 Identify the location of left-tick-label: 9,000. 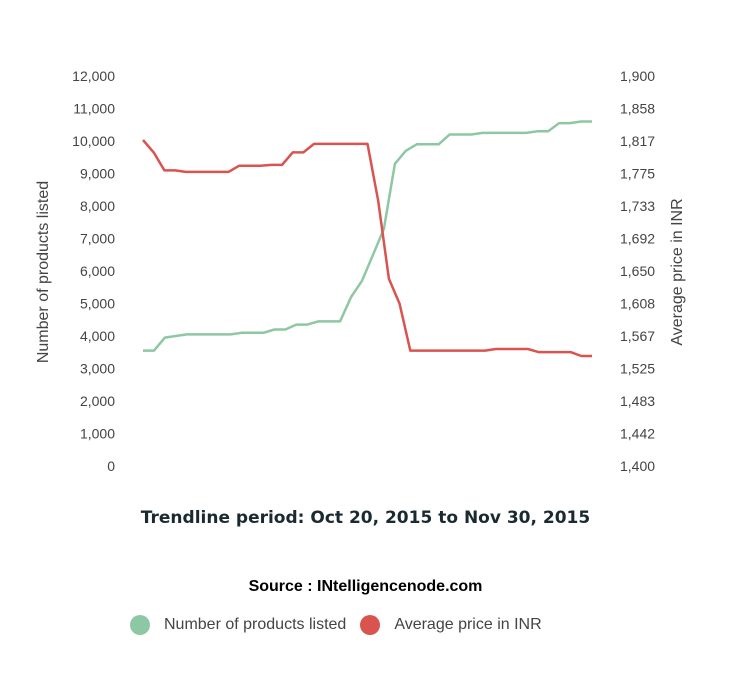
(97, 174).